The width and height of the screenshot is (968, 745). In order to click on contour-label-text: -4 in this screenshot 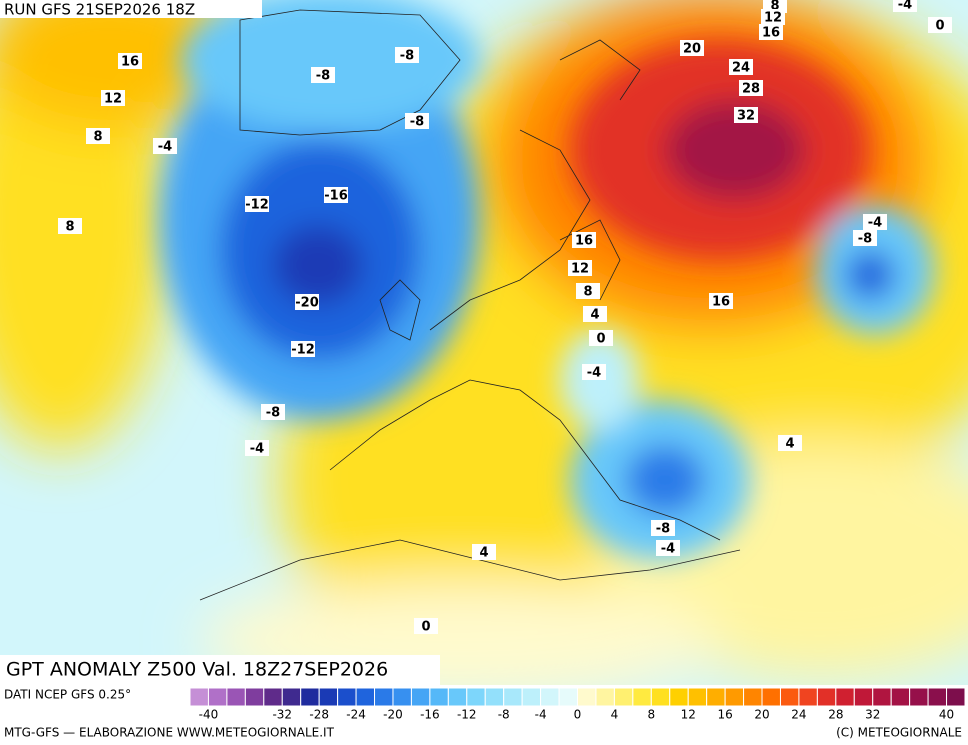, I will do `click(875, 223)`.